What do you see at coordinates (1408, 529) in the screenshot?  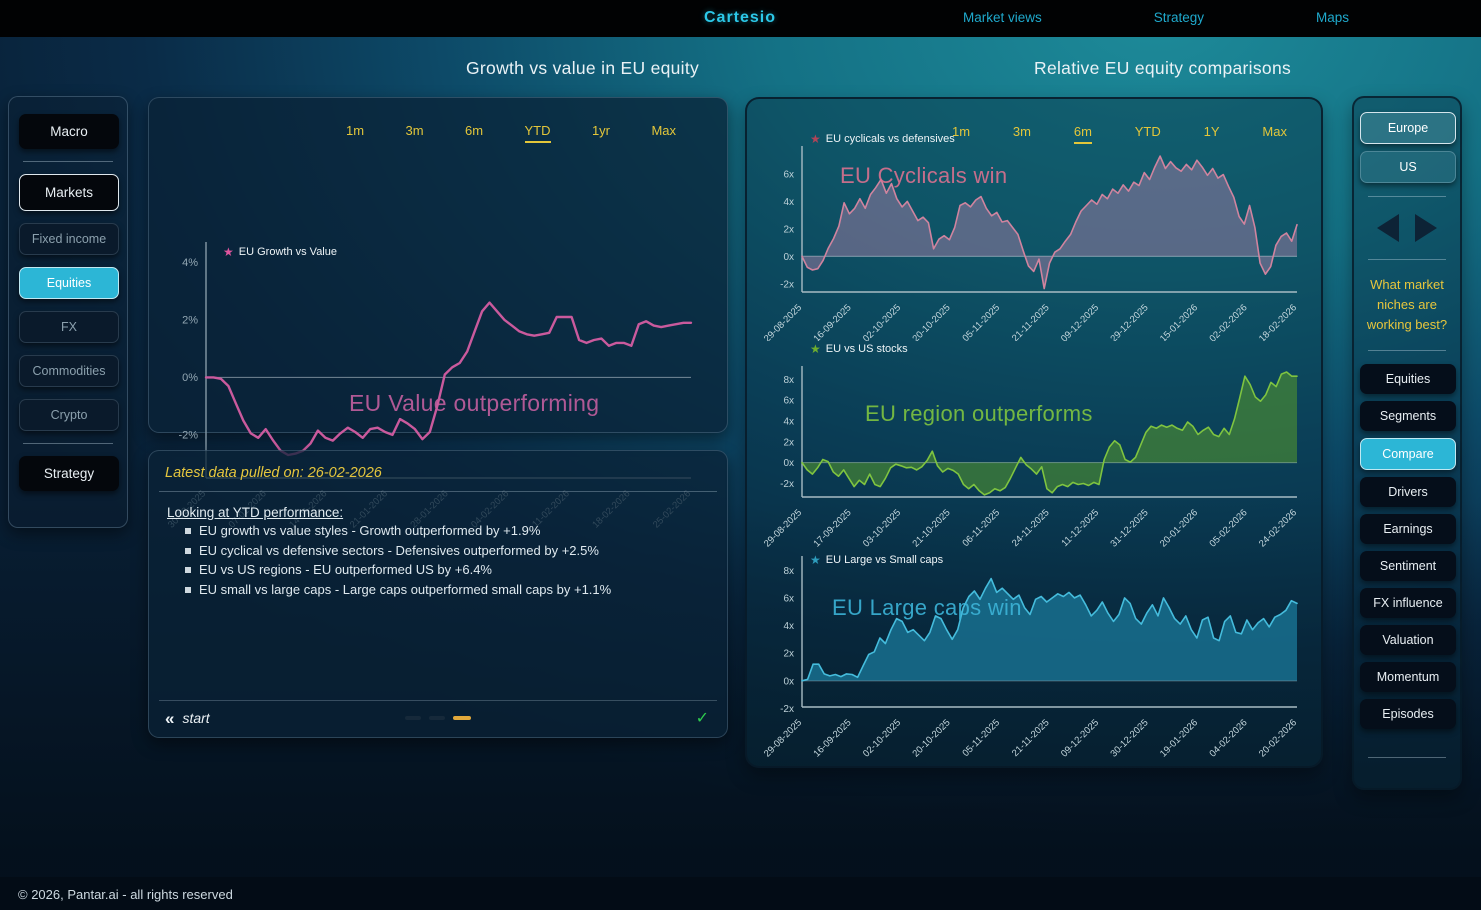 I see `right-nav-earnings: Earnings` at bounding box center [1408, 529].